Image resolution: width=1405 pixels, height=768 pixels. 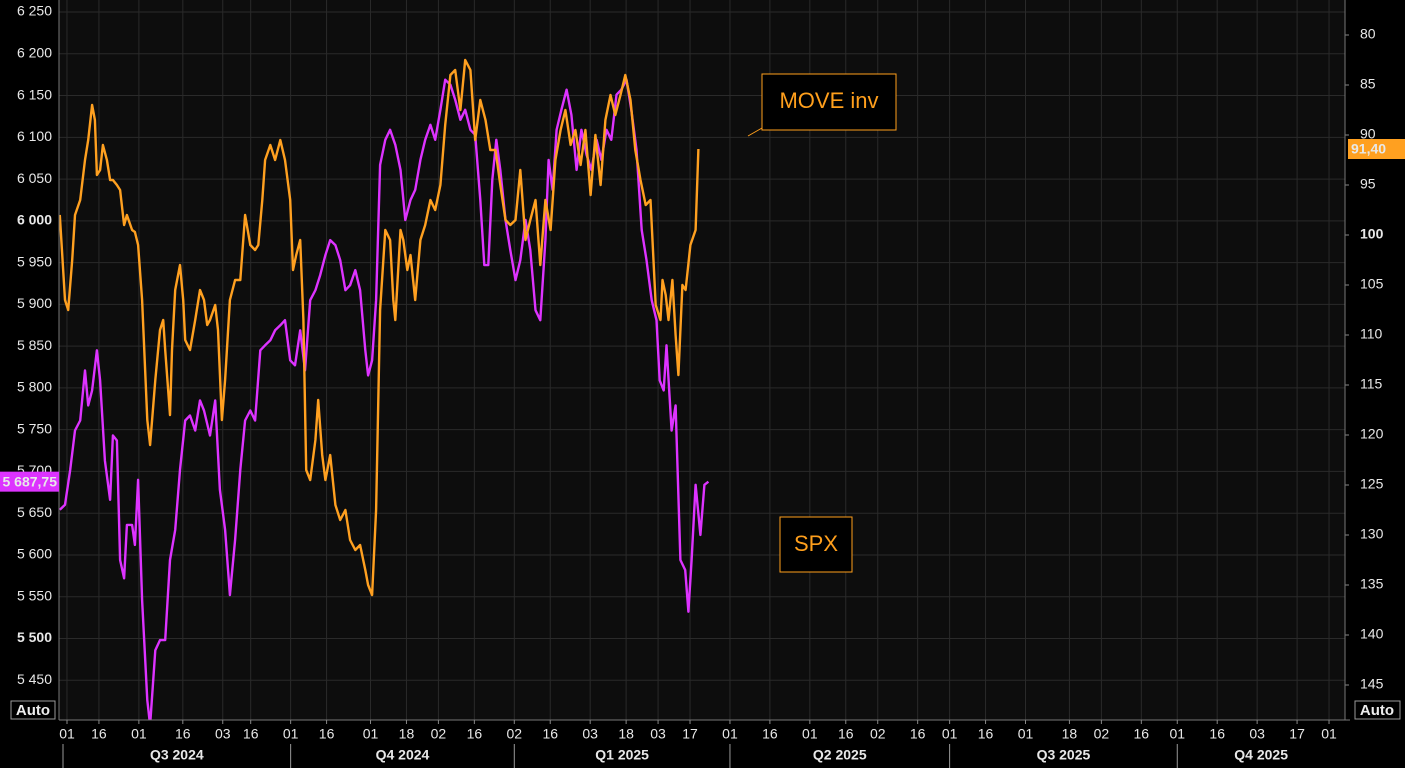 I want to click on y2-tick-label: 100, so click(x=1372, y=234).